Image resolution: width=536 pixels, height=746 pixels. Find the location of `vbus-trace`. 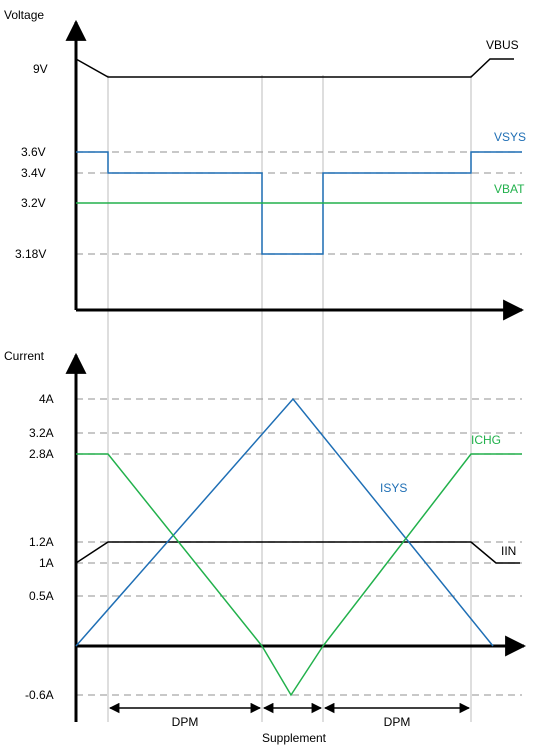

vbus-trace is located at coordinates (294, 68).